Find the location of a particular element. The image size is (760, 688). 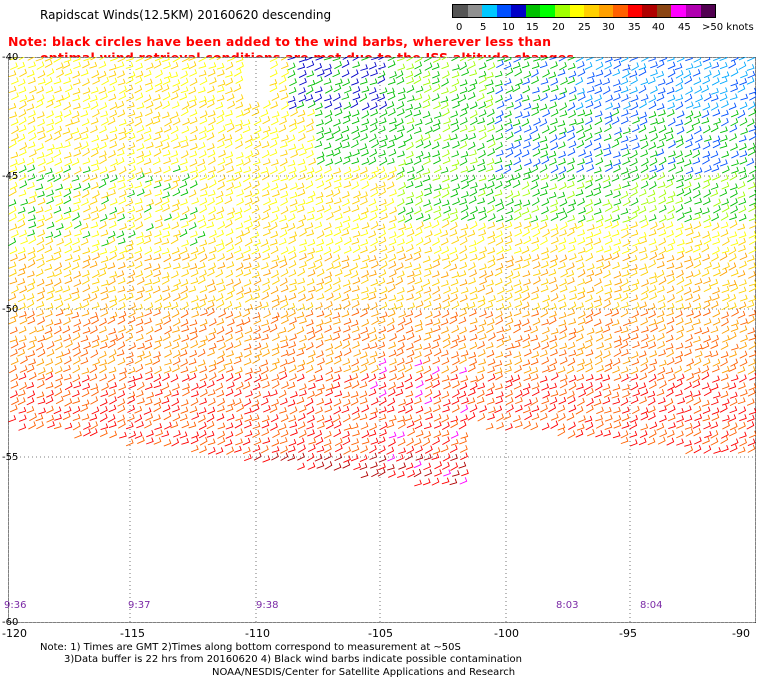

lon-label-90: -90 is located at coordinates (741, 633).